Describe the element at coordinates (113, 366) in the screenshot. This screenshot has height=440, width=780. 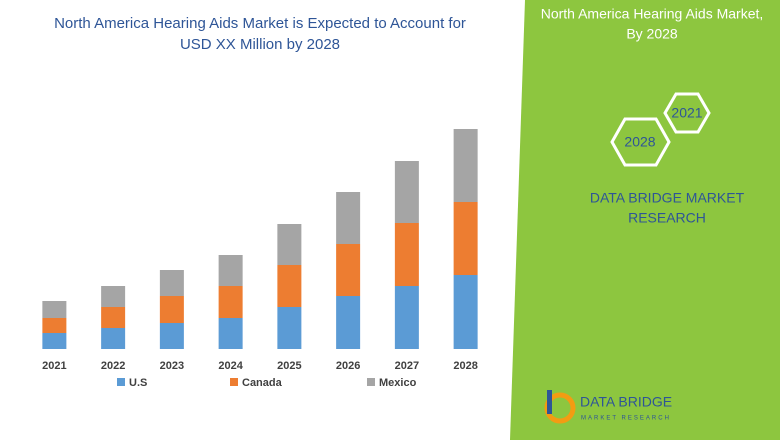
I see `x-tick-label: 2022` at that location.